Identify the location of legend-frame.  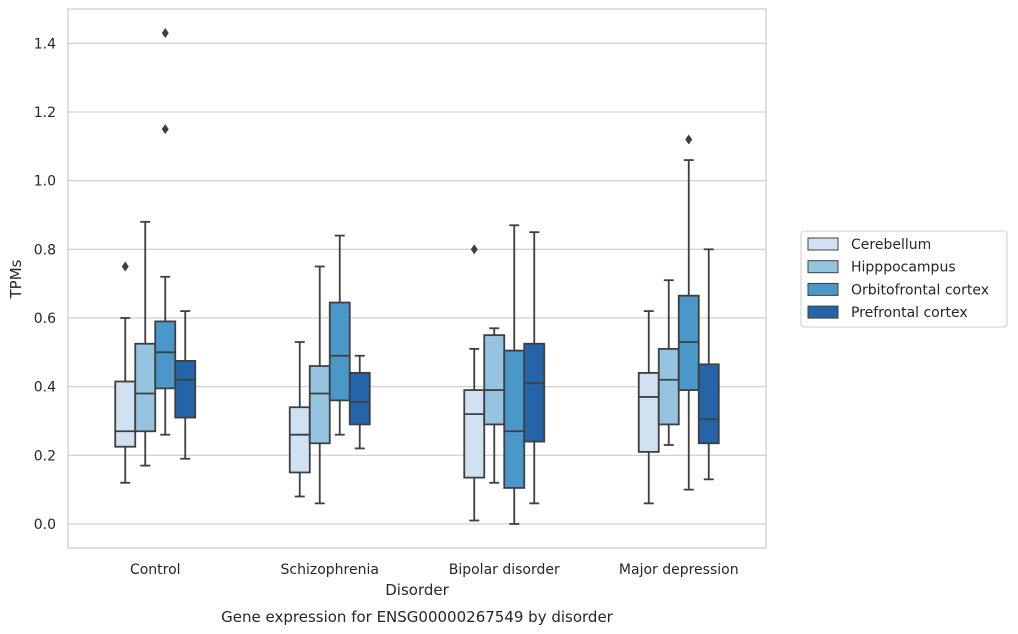
(904, 279).